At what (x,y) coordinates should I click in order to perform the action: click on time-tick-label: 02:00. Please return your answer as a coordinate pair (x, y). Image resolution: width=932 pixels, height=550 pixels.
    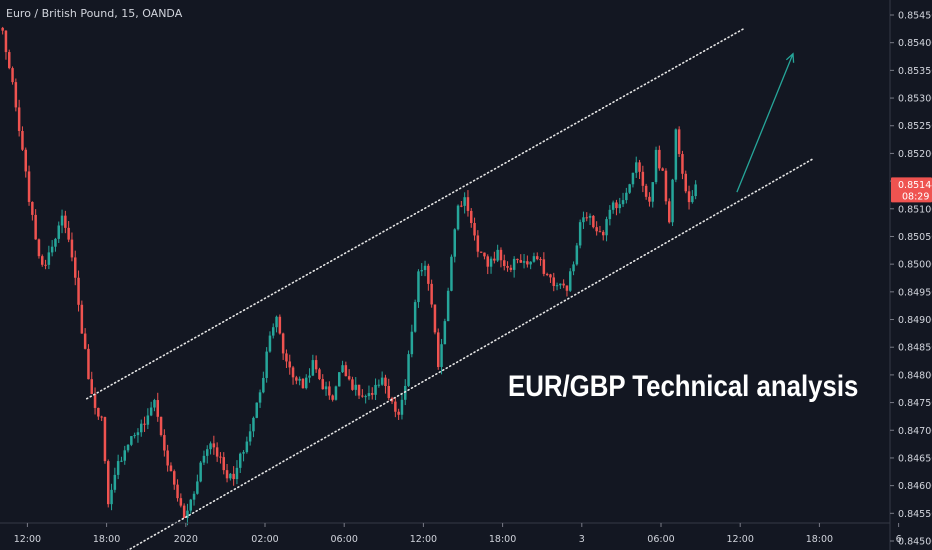
    Looking at the image, I should click on (264, 539).